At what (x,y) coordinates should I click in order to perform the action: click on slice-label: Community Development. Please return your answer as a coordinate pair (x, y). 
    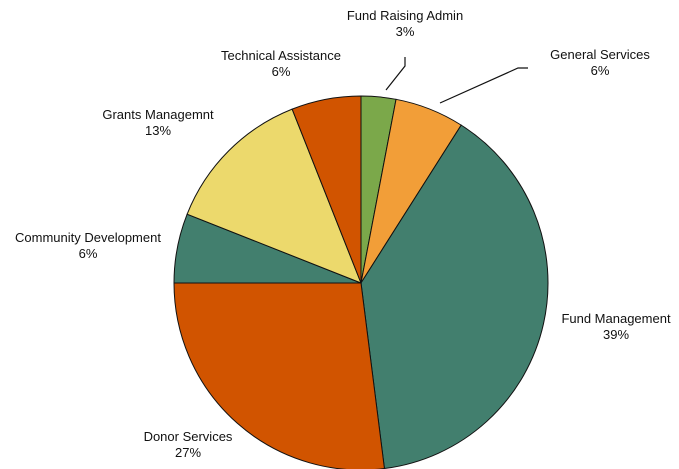
    Looking at the image, I should click on (88, 237).